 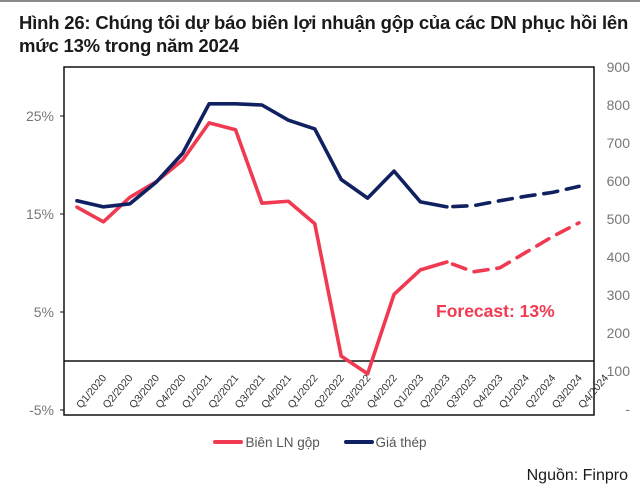 I want to click on legend-swatch-navy, so click(x=358, y=442).